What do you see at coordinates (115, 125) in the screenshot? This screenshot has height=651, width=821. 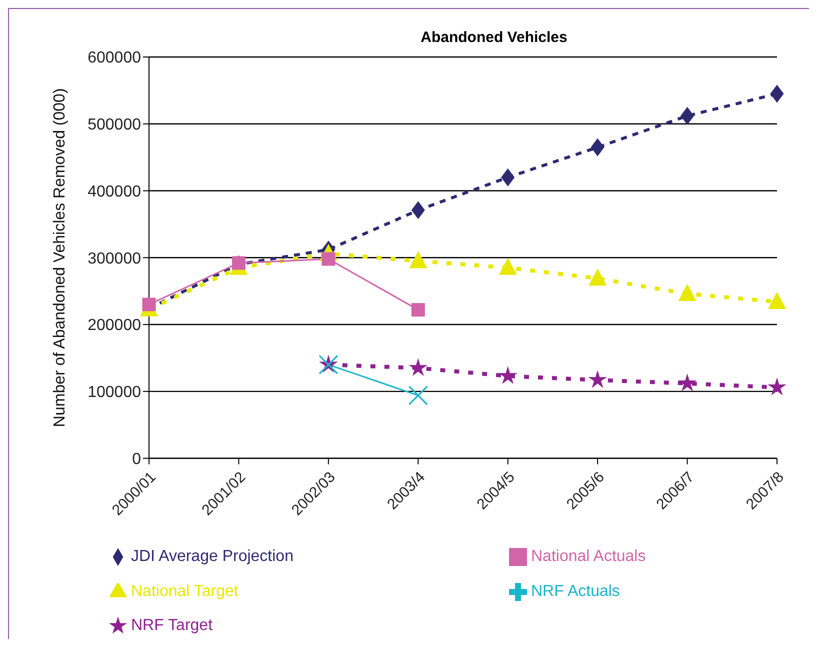 I see `y-tick-label: 500000` at bounding box center [115, 125].